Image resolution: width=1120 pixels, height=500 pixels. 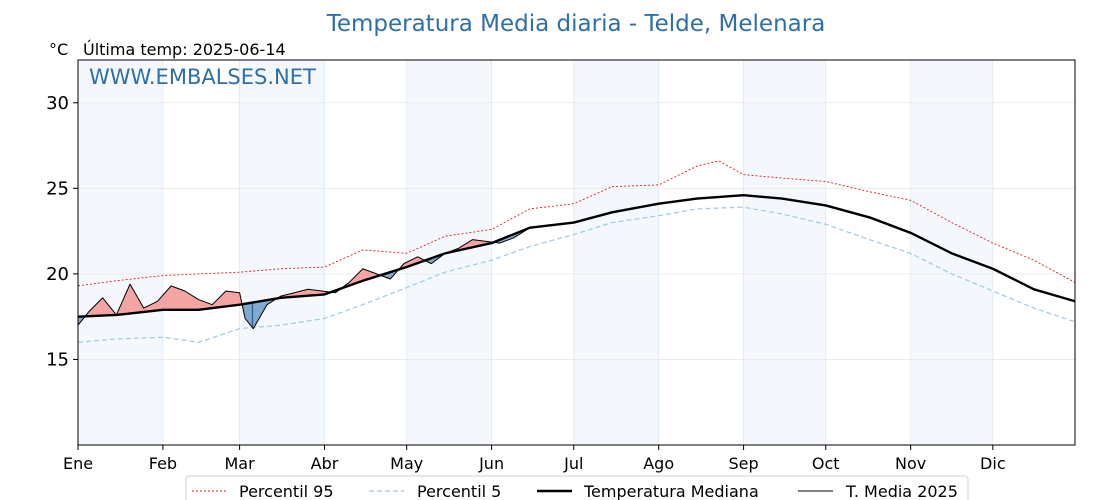 What do you see at coordinates (491, 463) in the screenshot?
I see `x-tick-label-Jun: Jun` at bounding box center [491, 463].